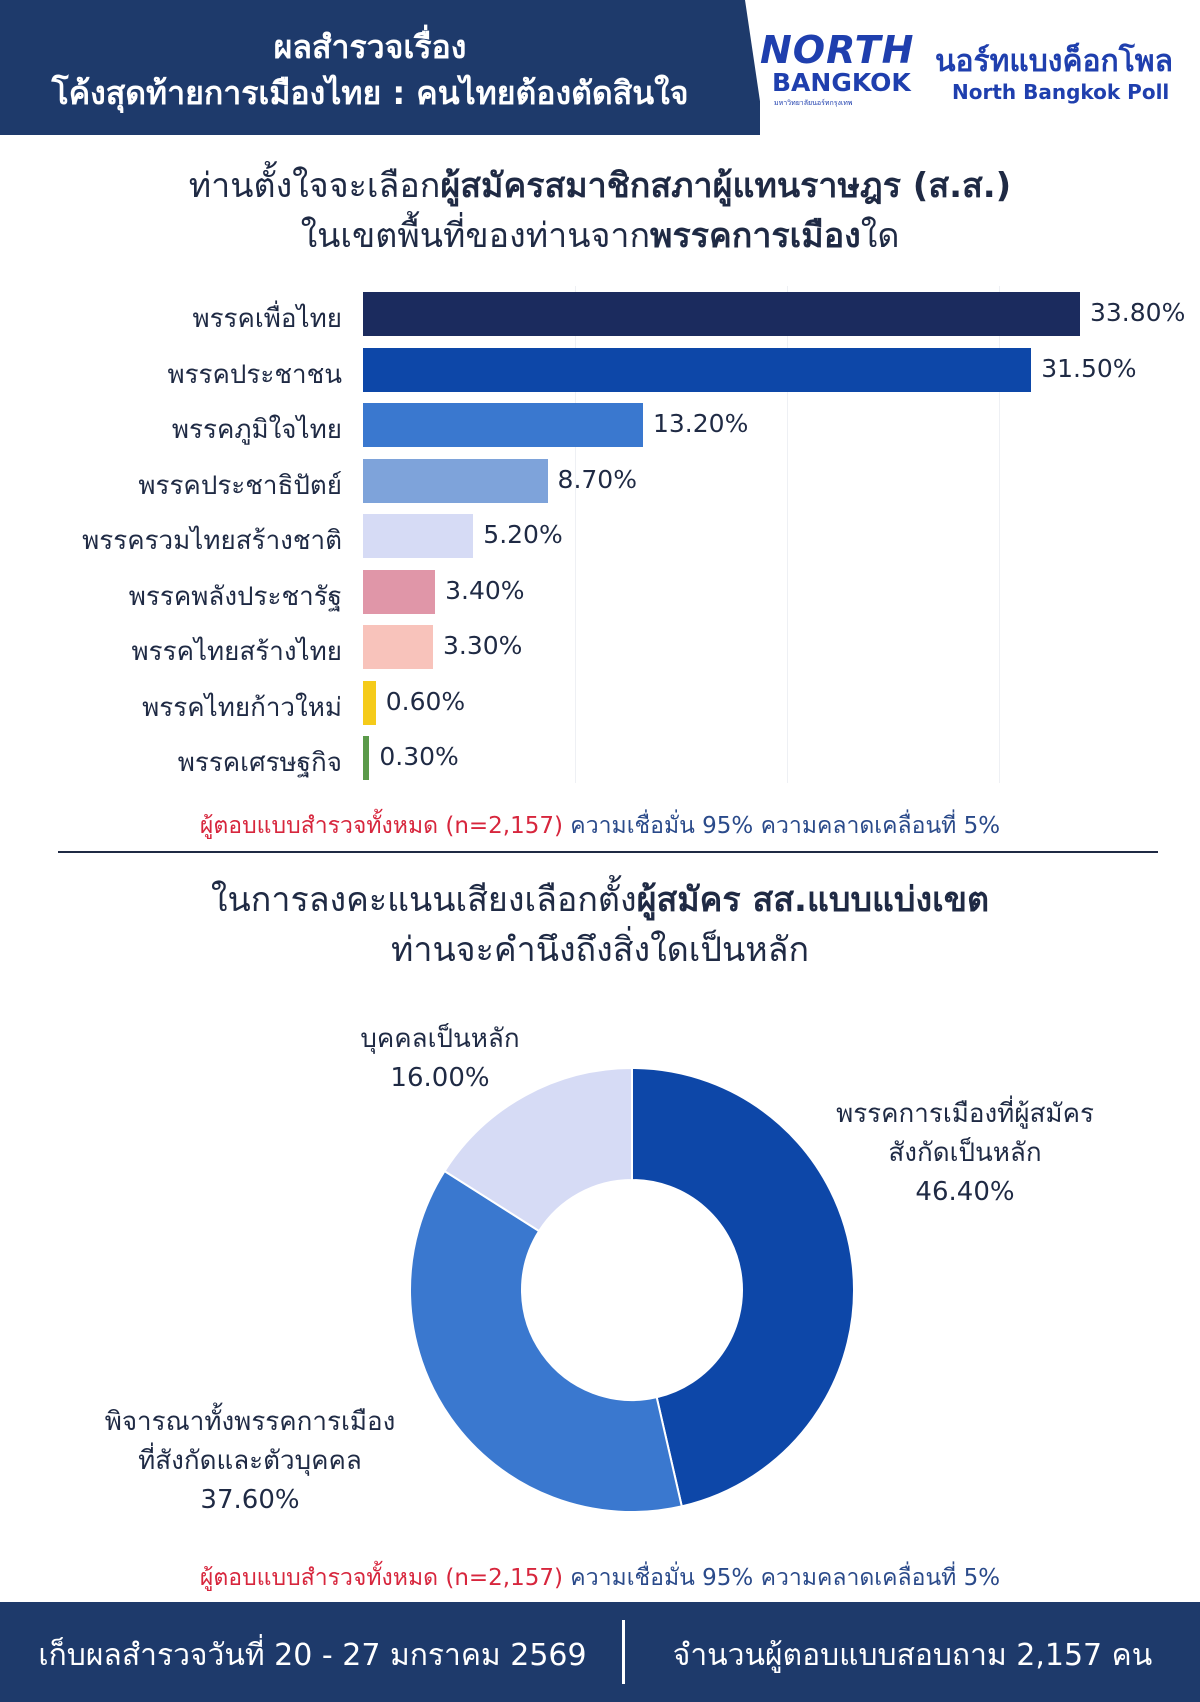  I want to click on bar-category-label: พรรคประชาธิปัตย์, so click(240, 485).